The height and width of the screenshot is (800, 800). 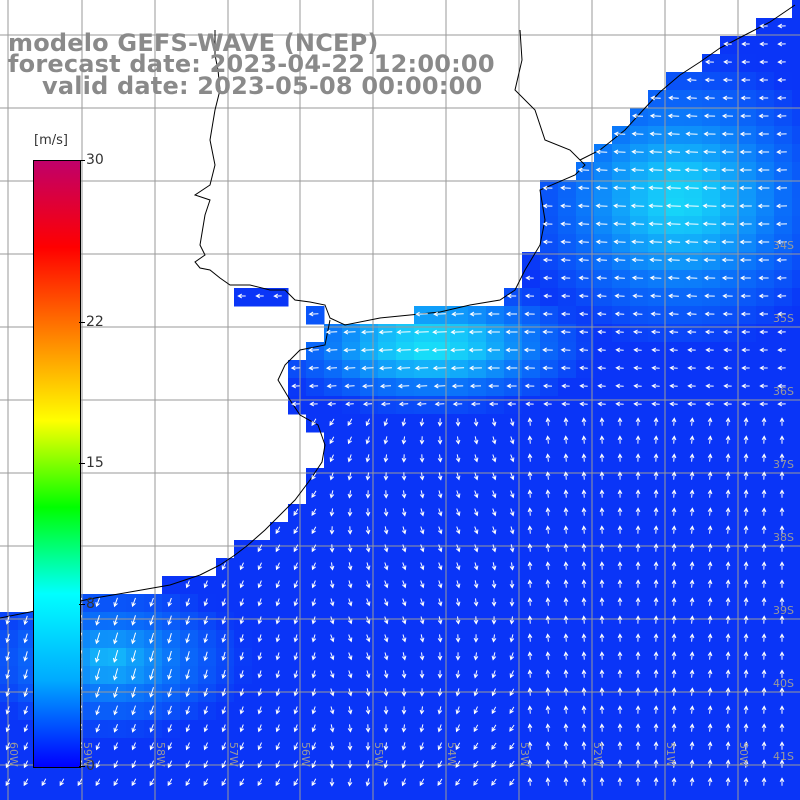 What do you see at coordinates (87, 754) in the screenshot?
I see `longitude-label: 59W` at bounding box center [87, 754].